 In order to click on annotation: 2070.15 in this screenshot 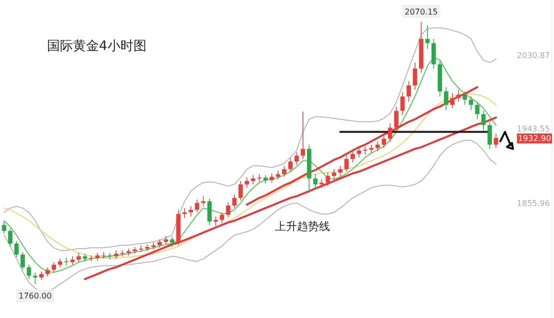, I will do `click(421, 11)`.